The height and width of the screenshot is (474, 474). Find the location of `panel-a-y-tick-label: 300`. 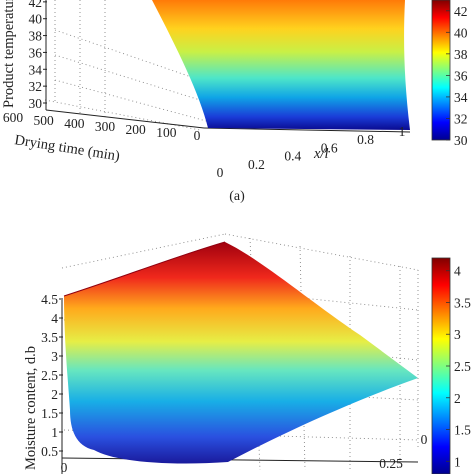

panel-a-y-tick-label: 300 is located at coordinates (105, 126).